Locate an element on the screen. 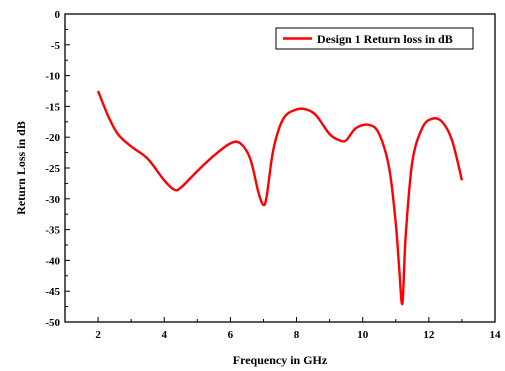 This screenshot has height=371, width=505. legend: Design 1 Return loss in dB is located at coordinates (374, 38).